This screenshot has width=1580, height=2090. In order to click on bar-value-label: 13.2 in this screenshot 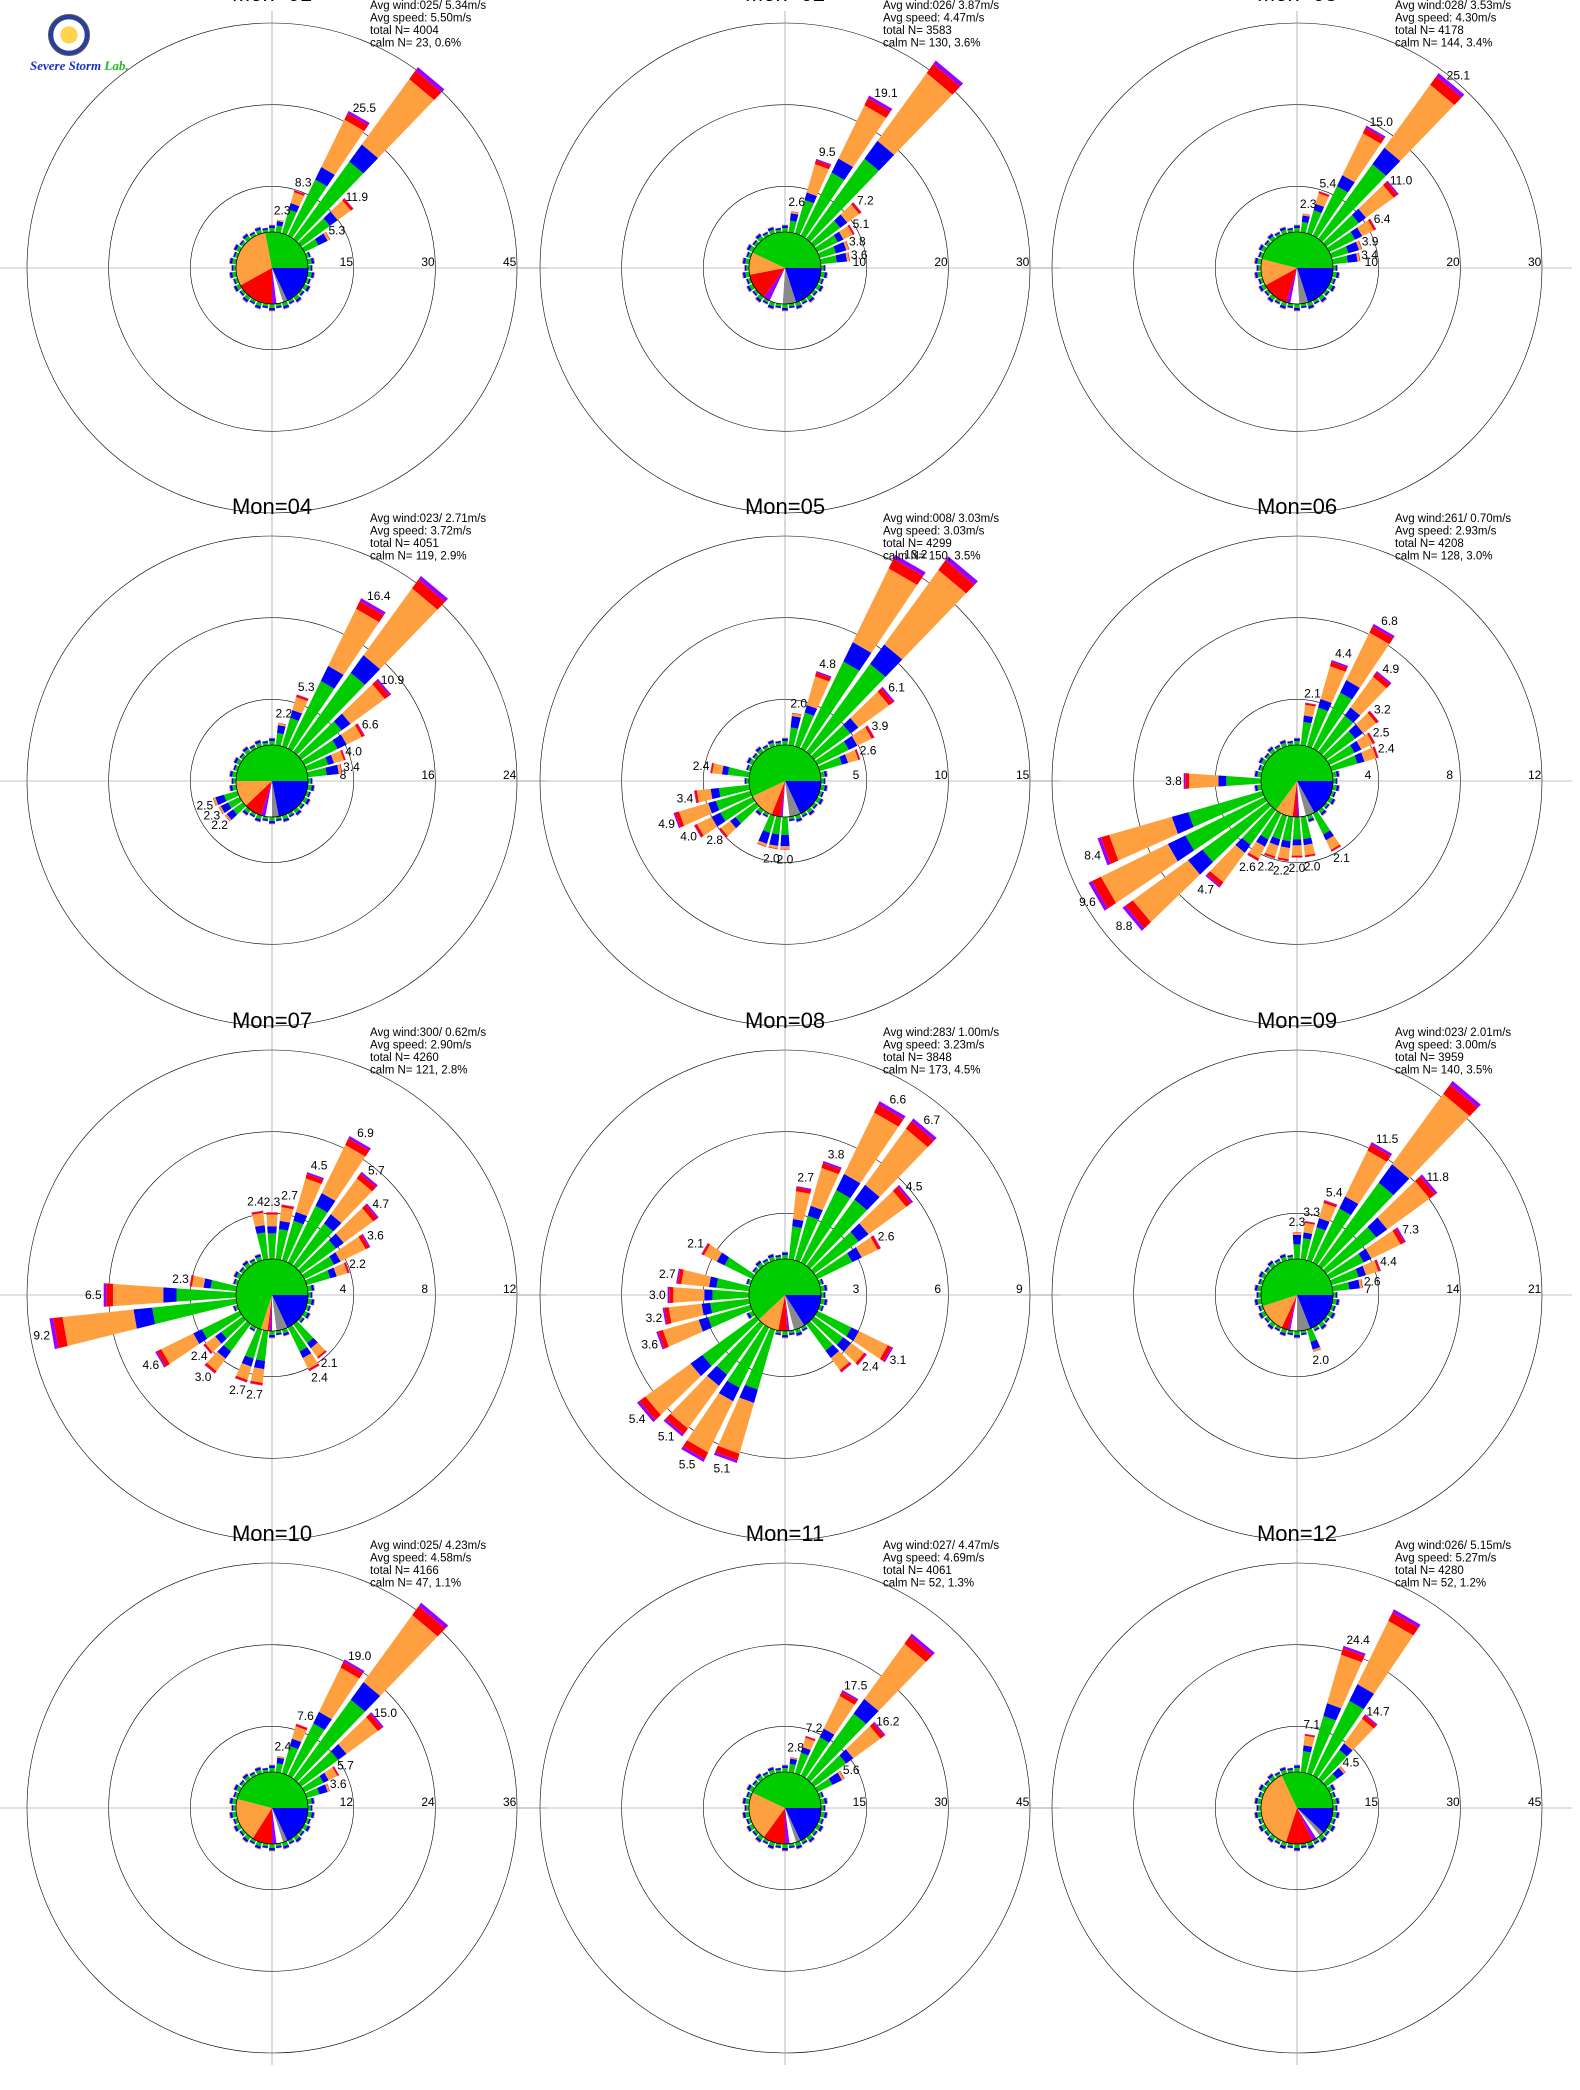, I will do `click(916, 554)`.